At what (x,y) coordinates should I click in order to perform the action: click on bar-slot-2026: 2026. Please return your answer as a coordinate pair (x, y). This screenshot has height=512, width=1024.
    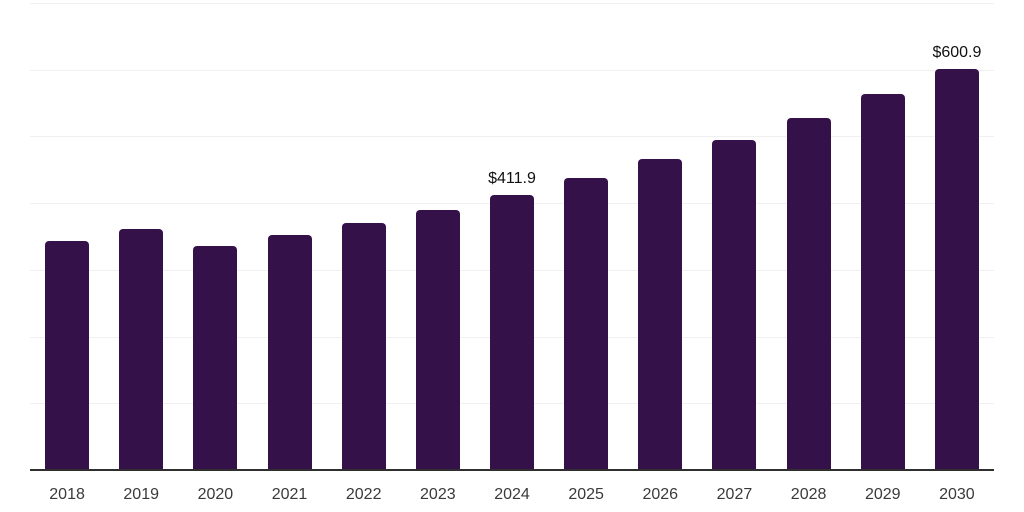
    Looking at the image, I should click on (660, 253).